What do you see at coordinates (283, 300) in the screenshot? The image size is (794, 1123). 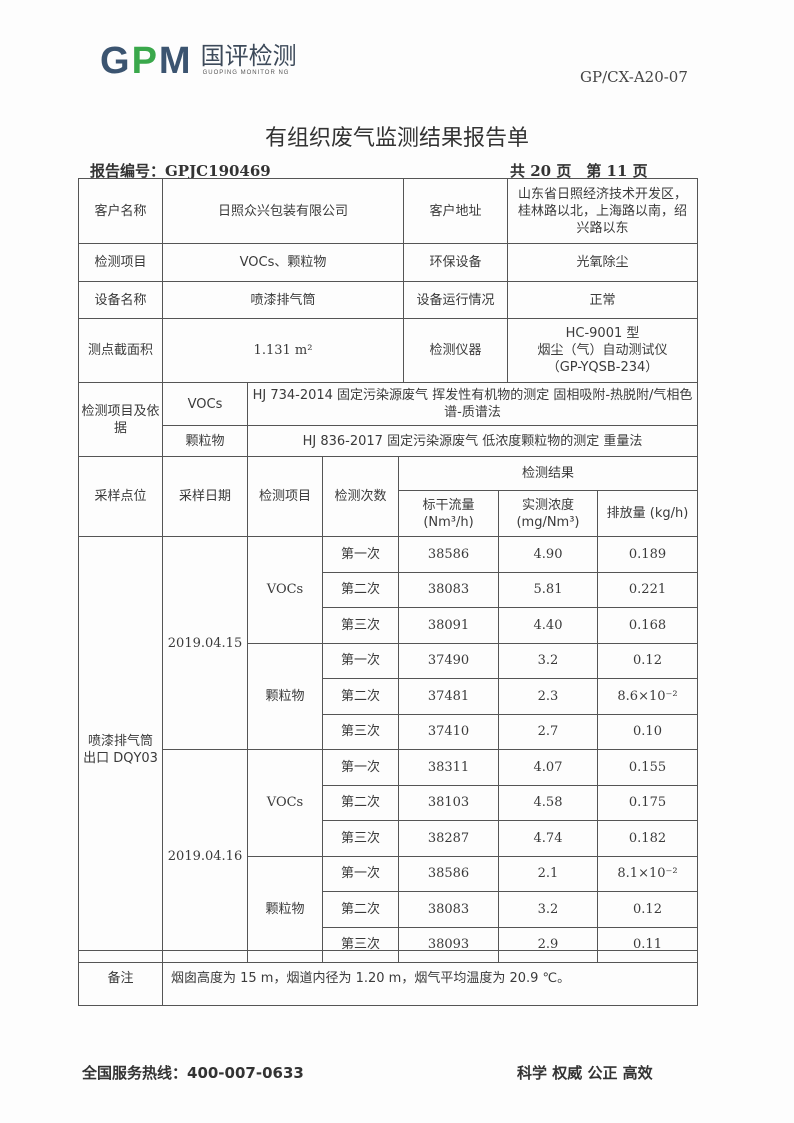 I see `value: 喷漆排气筒` at bounding box center [283, 300].